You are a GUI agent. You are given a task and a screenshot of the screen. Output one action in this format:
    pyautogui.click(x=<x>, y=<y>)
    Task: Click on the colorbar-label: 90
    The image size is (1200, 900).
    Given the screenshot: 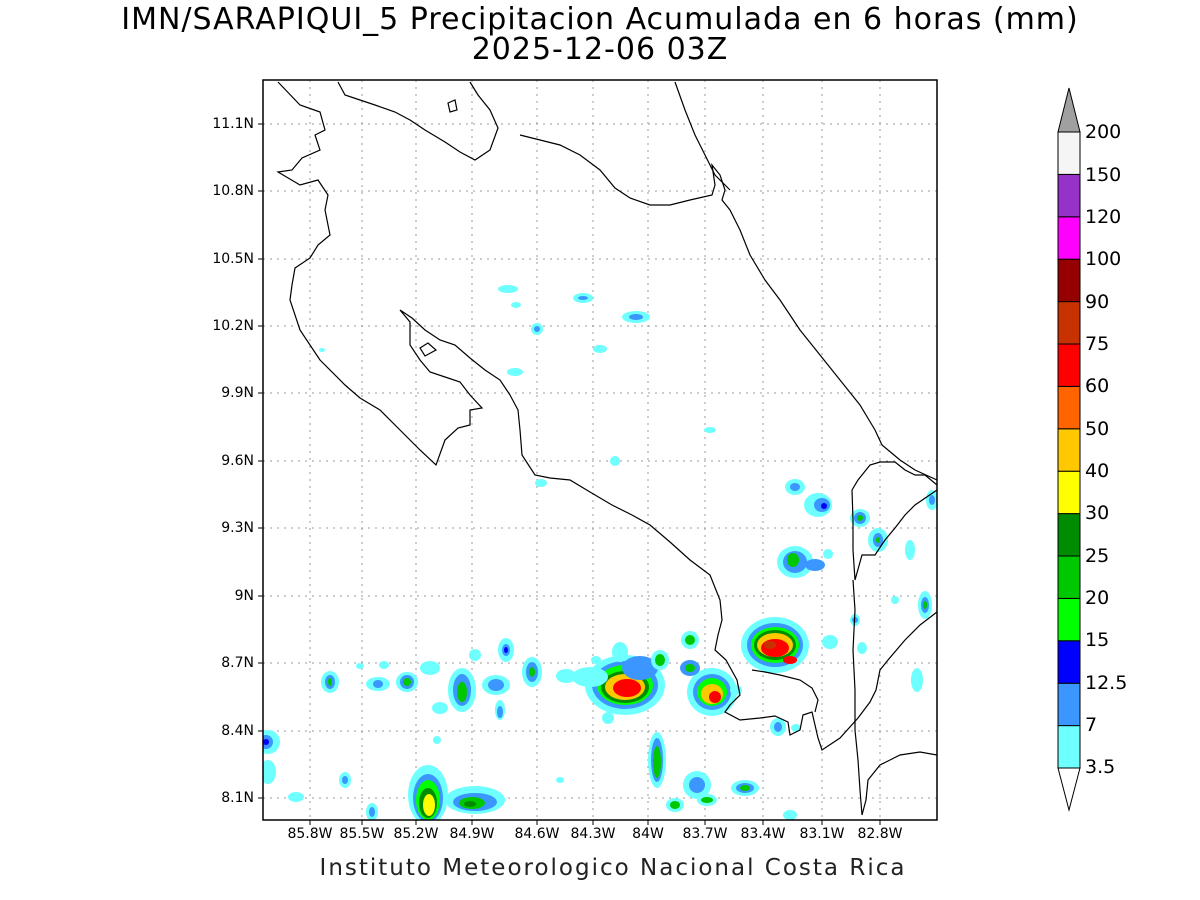 What is the action you would take?
    pyautogui.click(x=1097, y=302)
    